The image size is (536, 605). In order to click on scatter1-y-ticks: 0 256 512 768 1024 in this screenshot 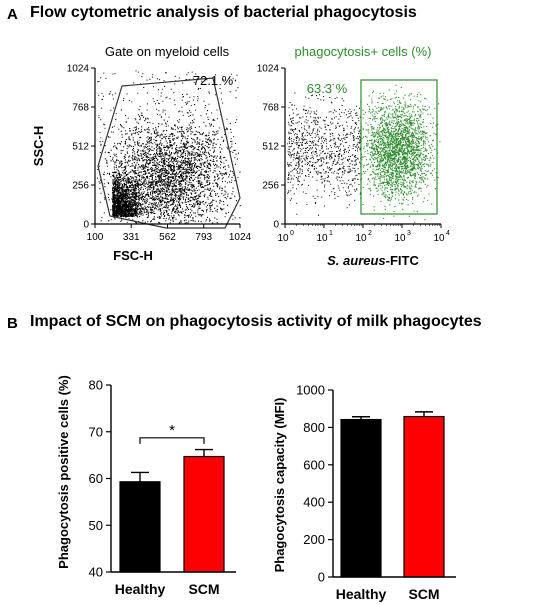, I will do `click(81, 147)`.